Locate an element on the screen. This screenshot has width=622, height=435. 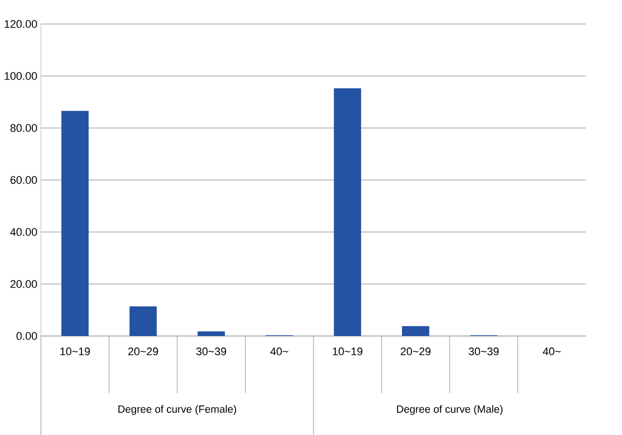
y-tick-label: 120.00 is located at coordinates (20, 24).